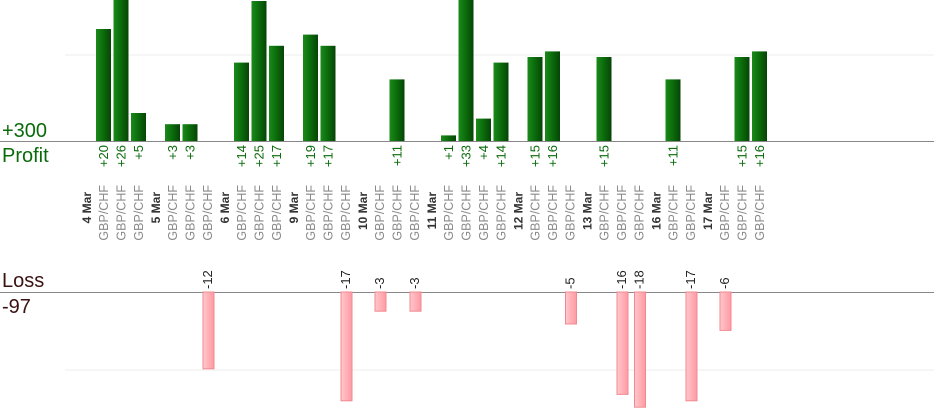  Describe the element at coordinates (432, 211) in the screenshot. I see `date-label: 11 Mar` at that location.